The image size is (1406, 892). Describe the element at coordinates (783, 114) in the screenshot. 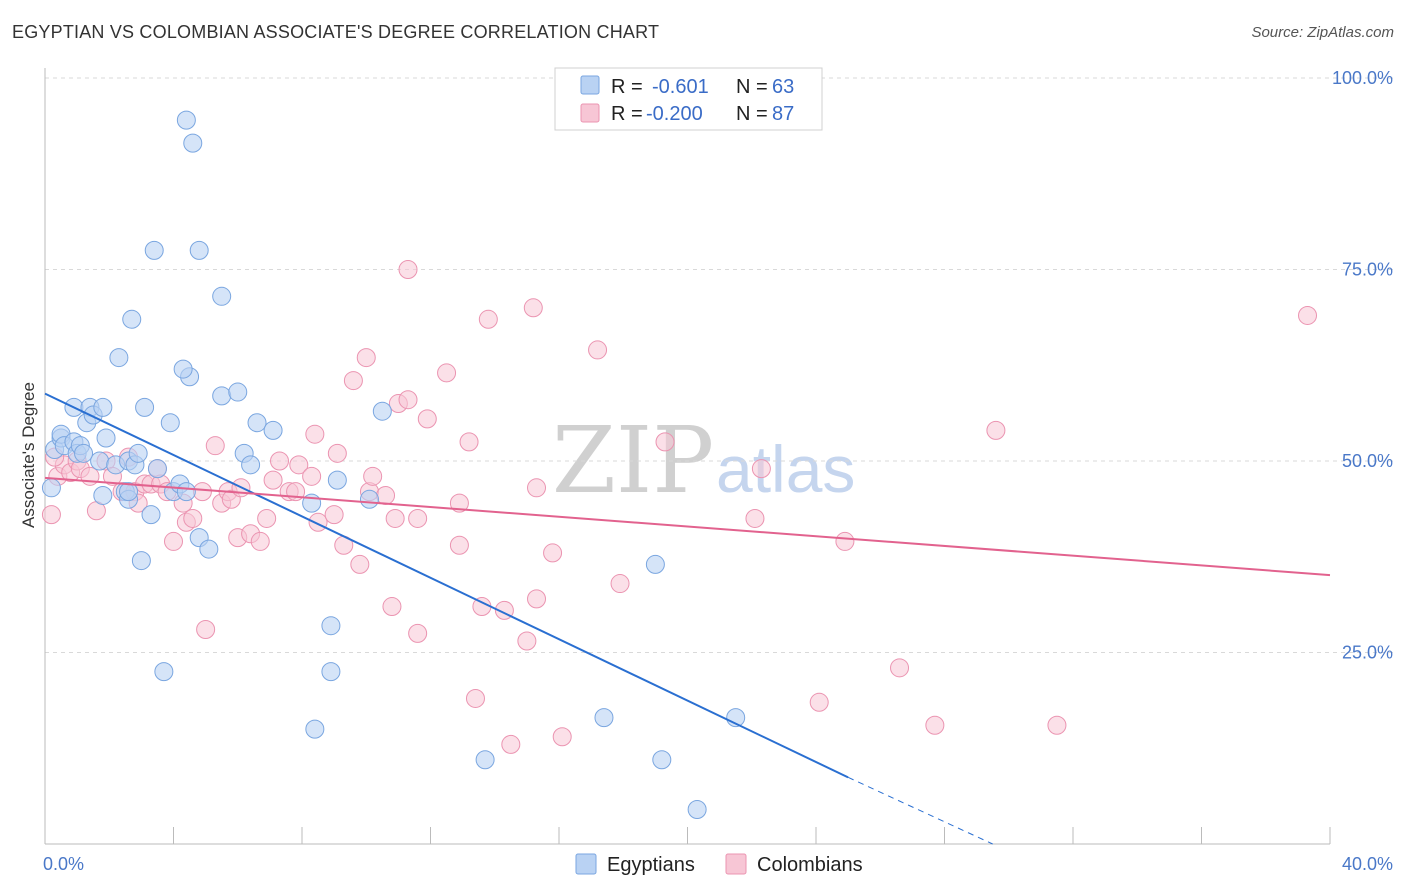

I see `legend-n-value-colombians: 87` at that location.